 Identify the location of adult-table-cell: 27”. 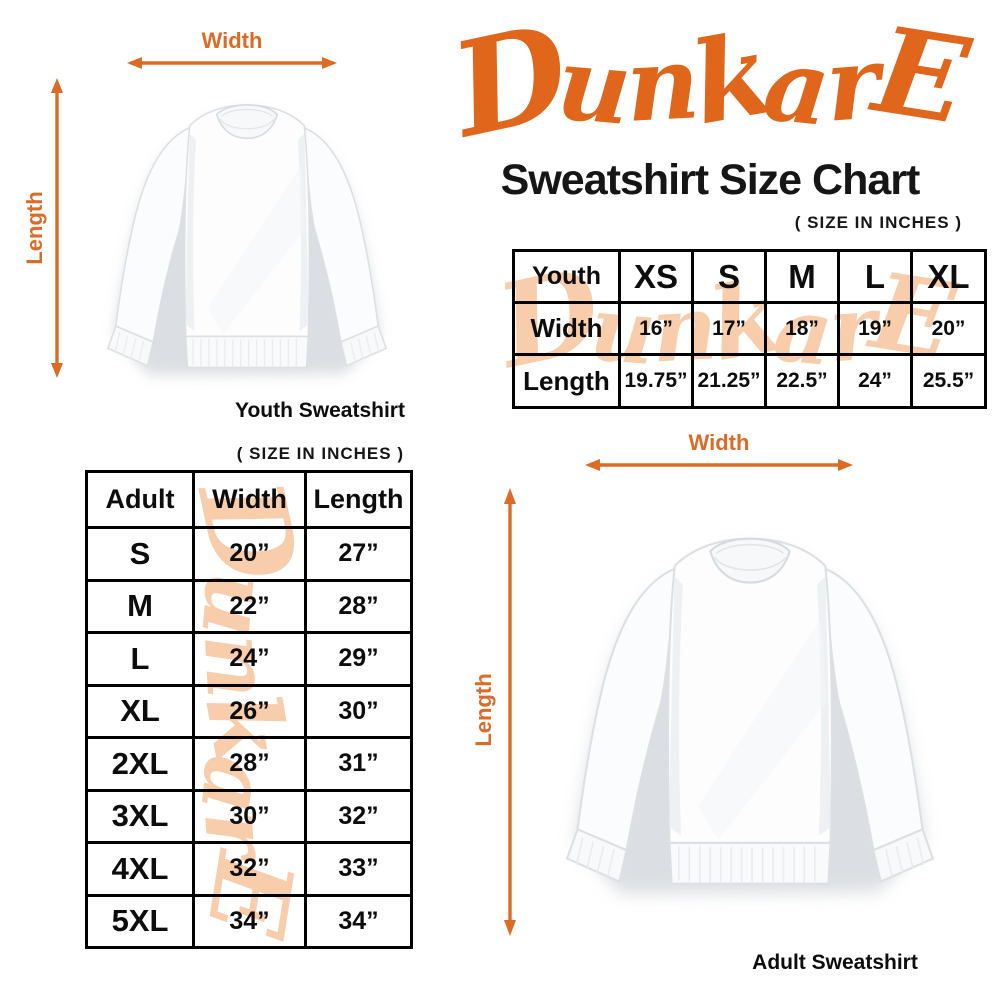
(358, 554).